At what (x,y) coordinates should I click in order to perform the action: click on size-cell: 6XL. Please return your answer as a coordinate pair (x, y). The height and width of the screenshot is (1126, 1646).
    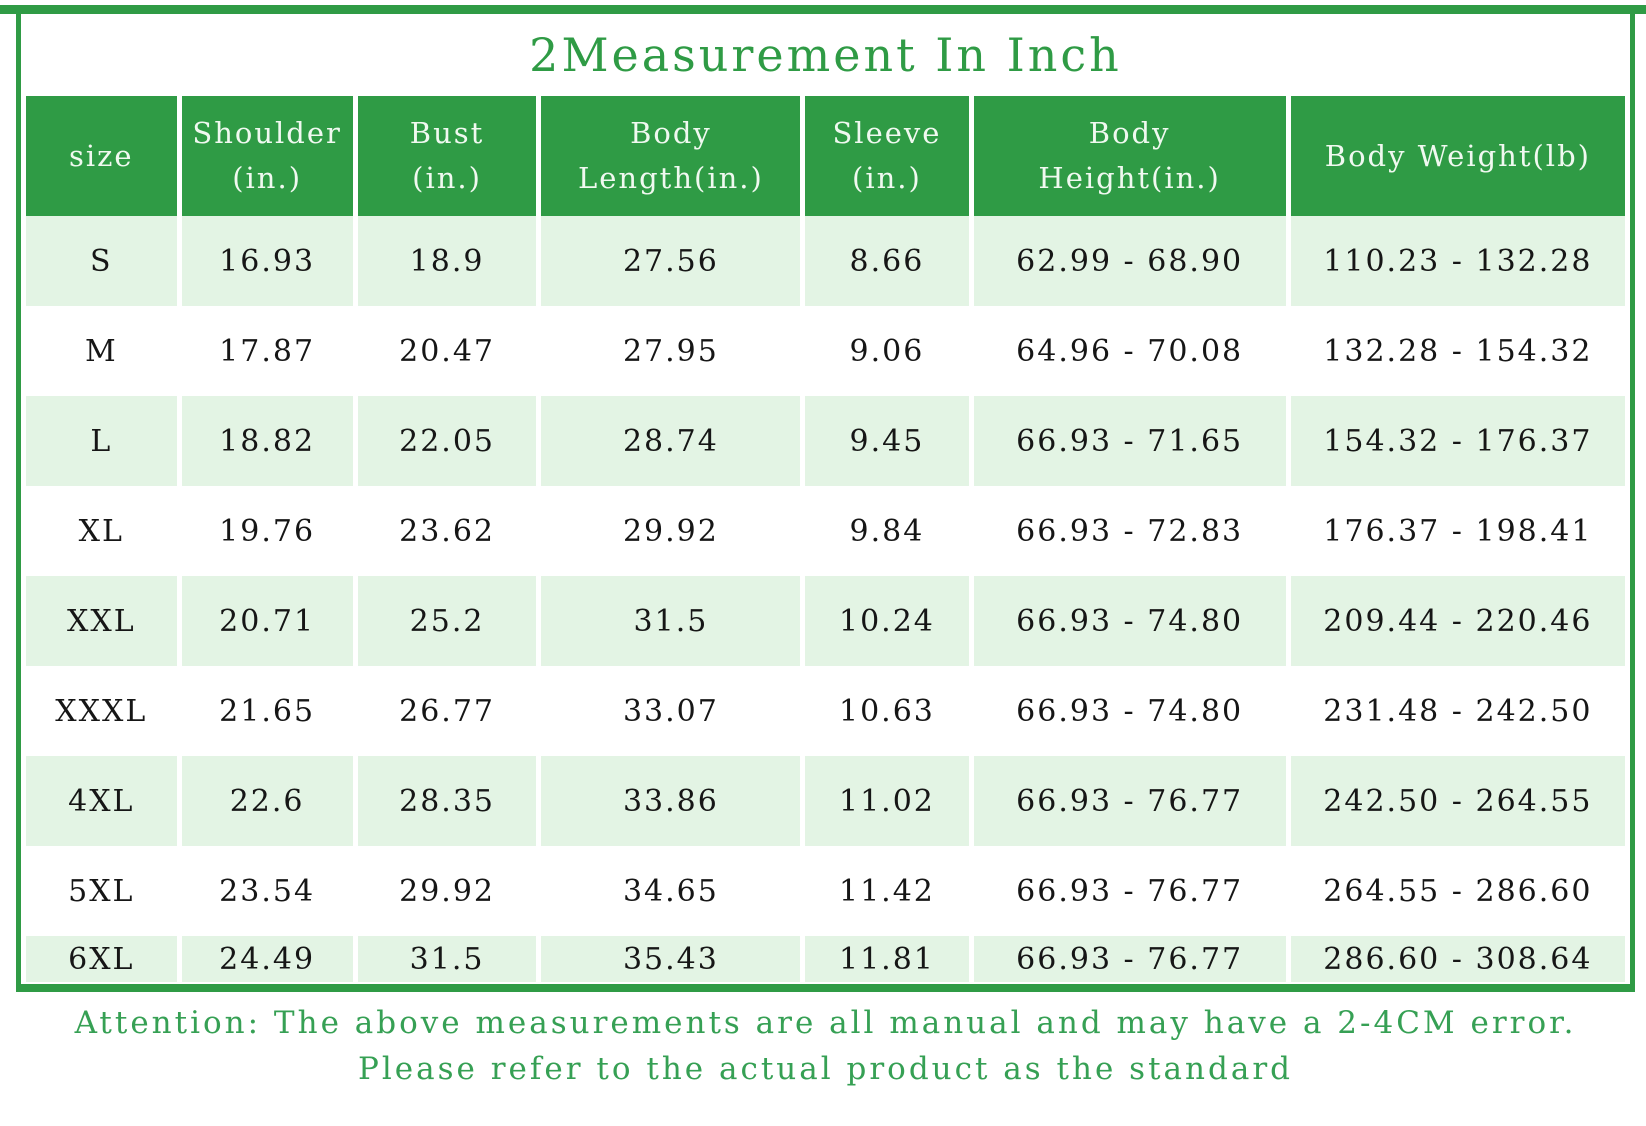
    Looking at the image, I should click on (101, 959).